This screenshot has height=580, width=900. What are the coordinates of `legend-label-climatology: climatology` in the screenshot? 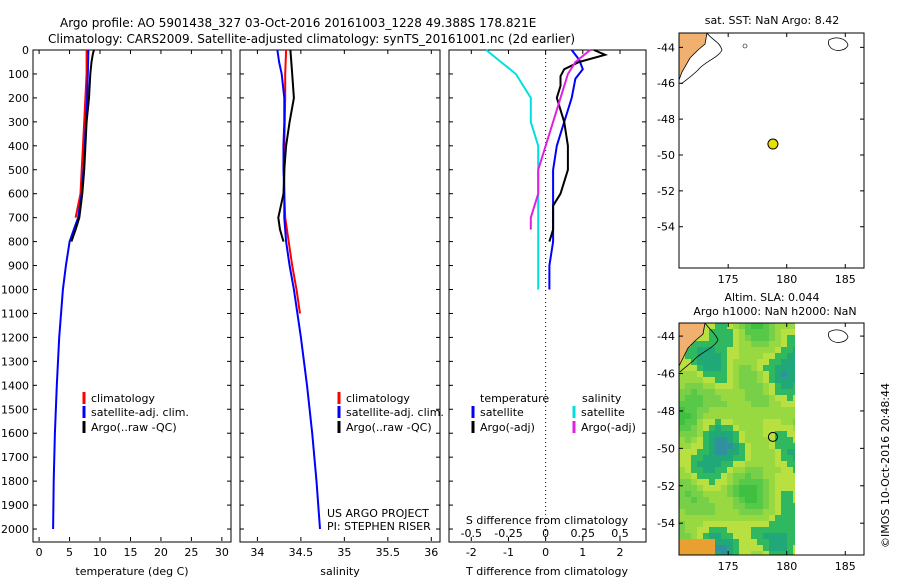 It's located at (123, 398).